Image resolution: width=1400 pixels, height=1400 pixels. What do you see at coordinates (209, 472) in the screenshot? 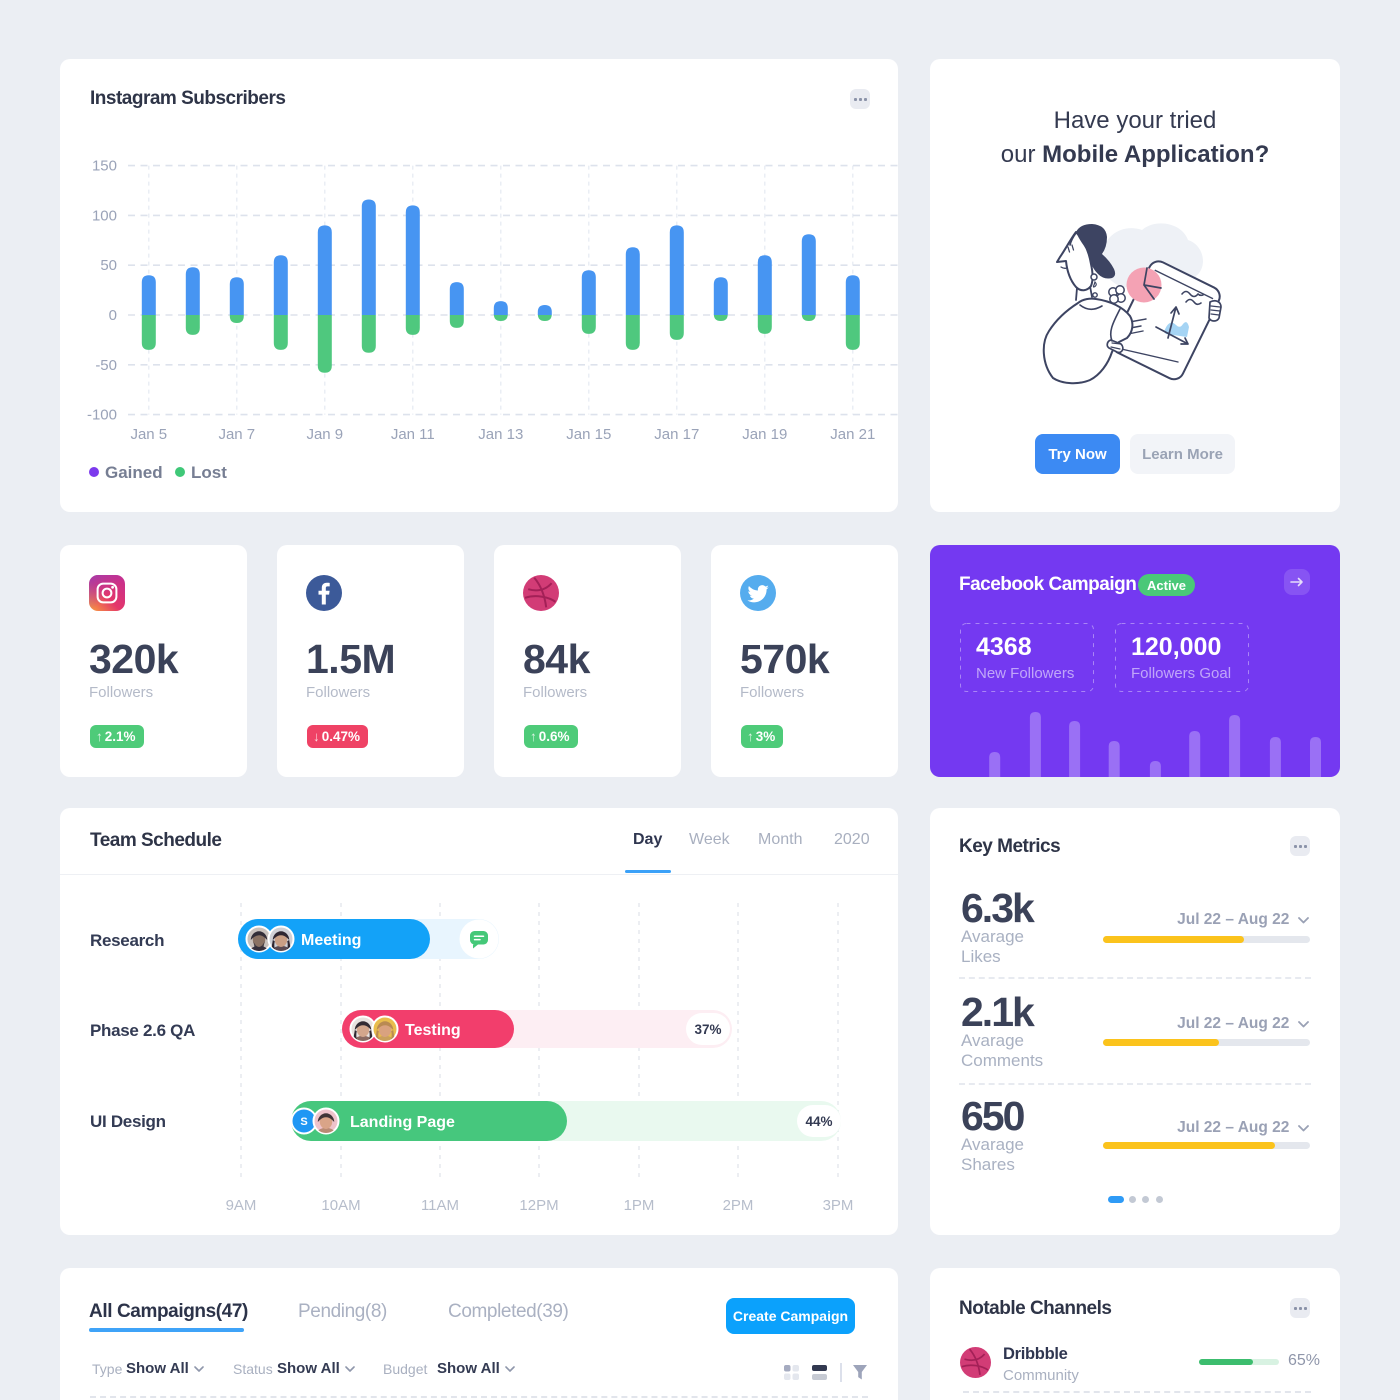
I see `svg-text: Lost` at bounding box center [209, 472].